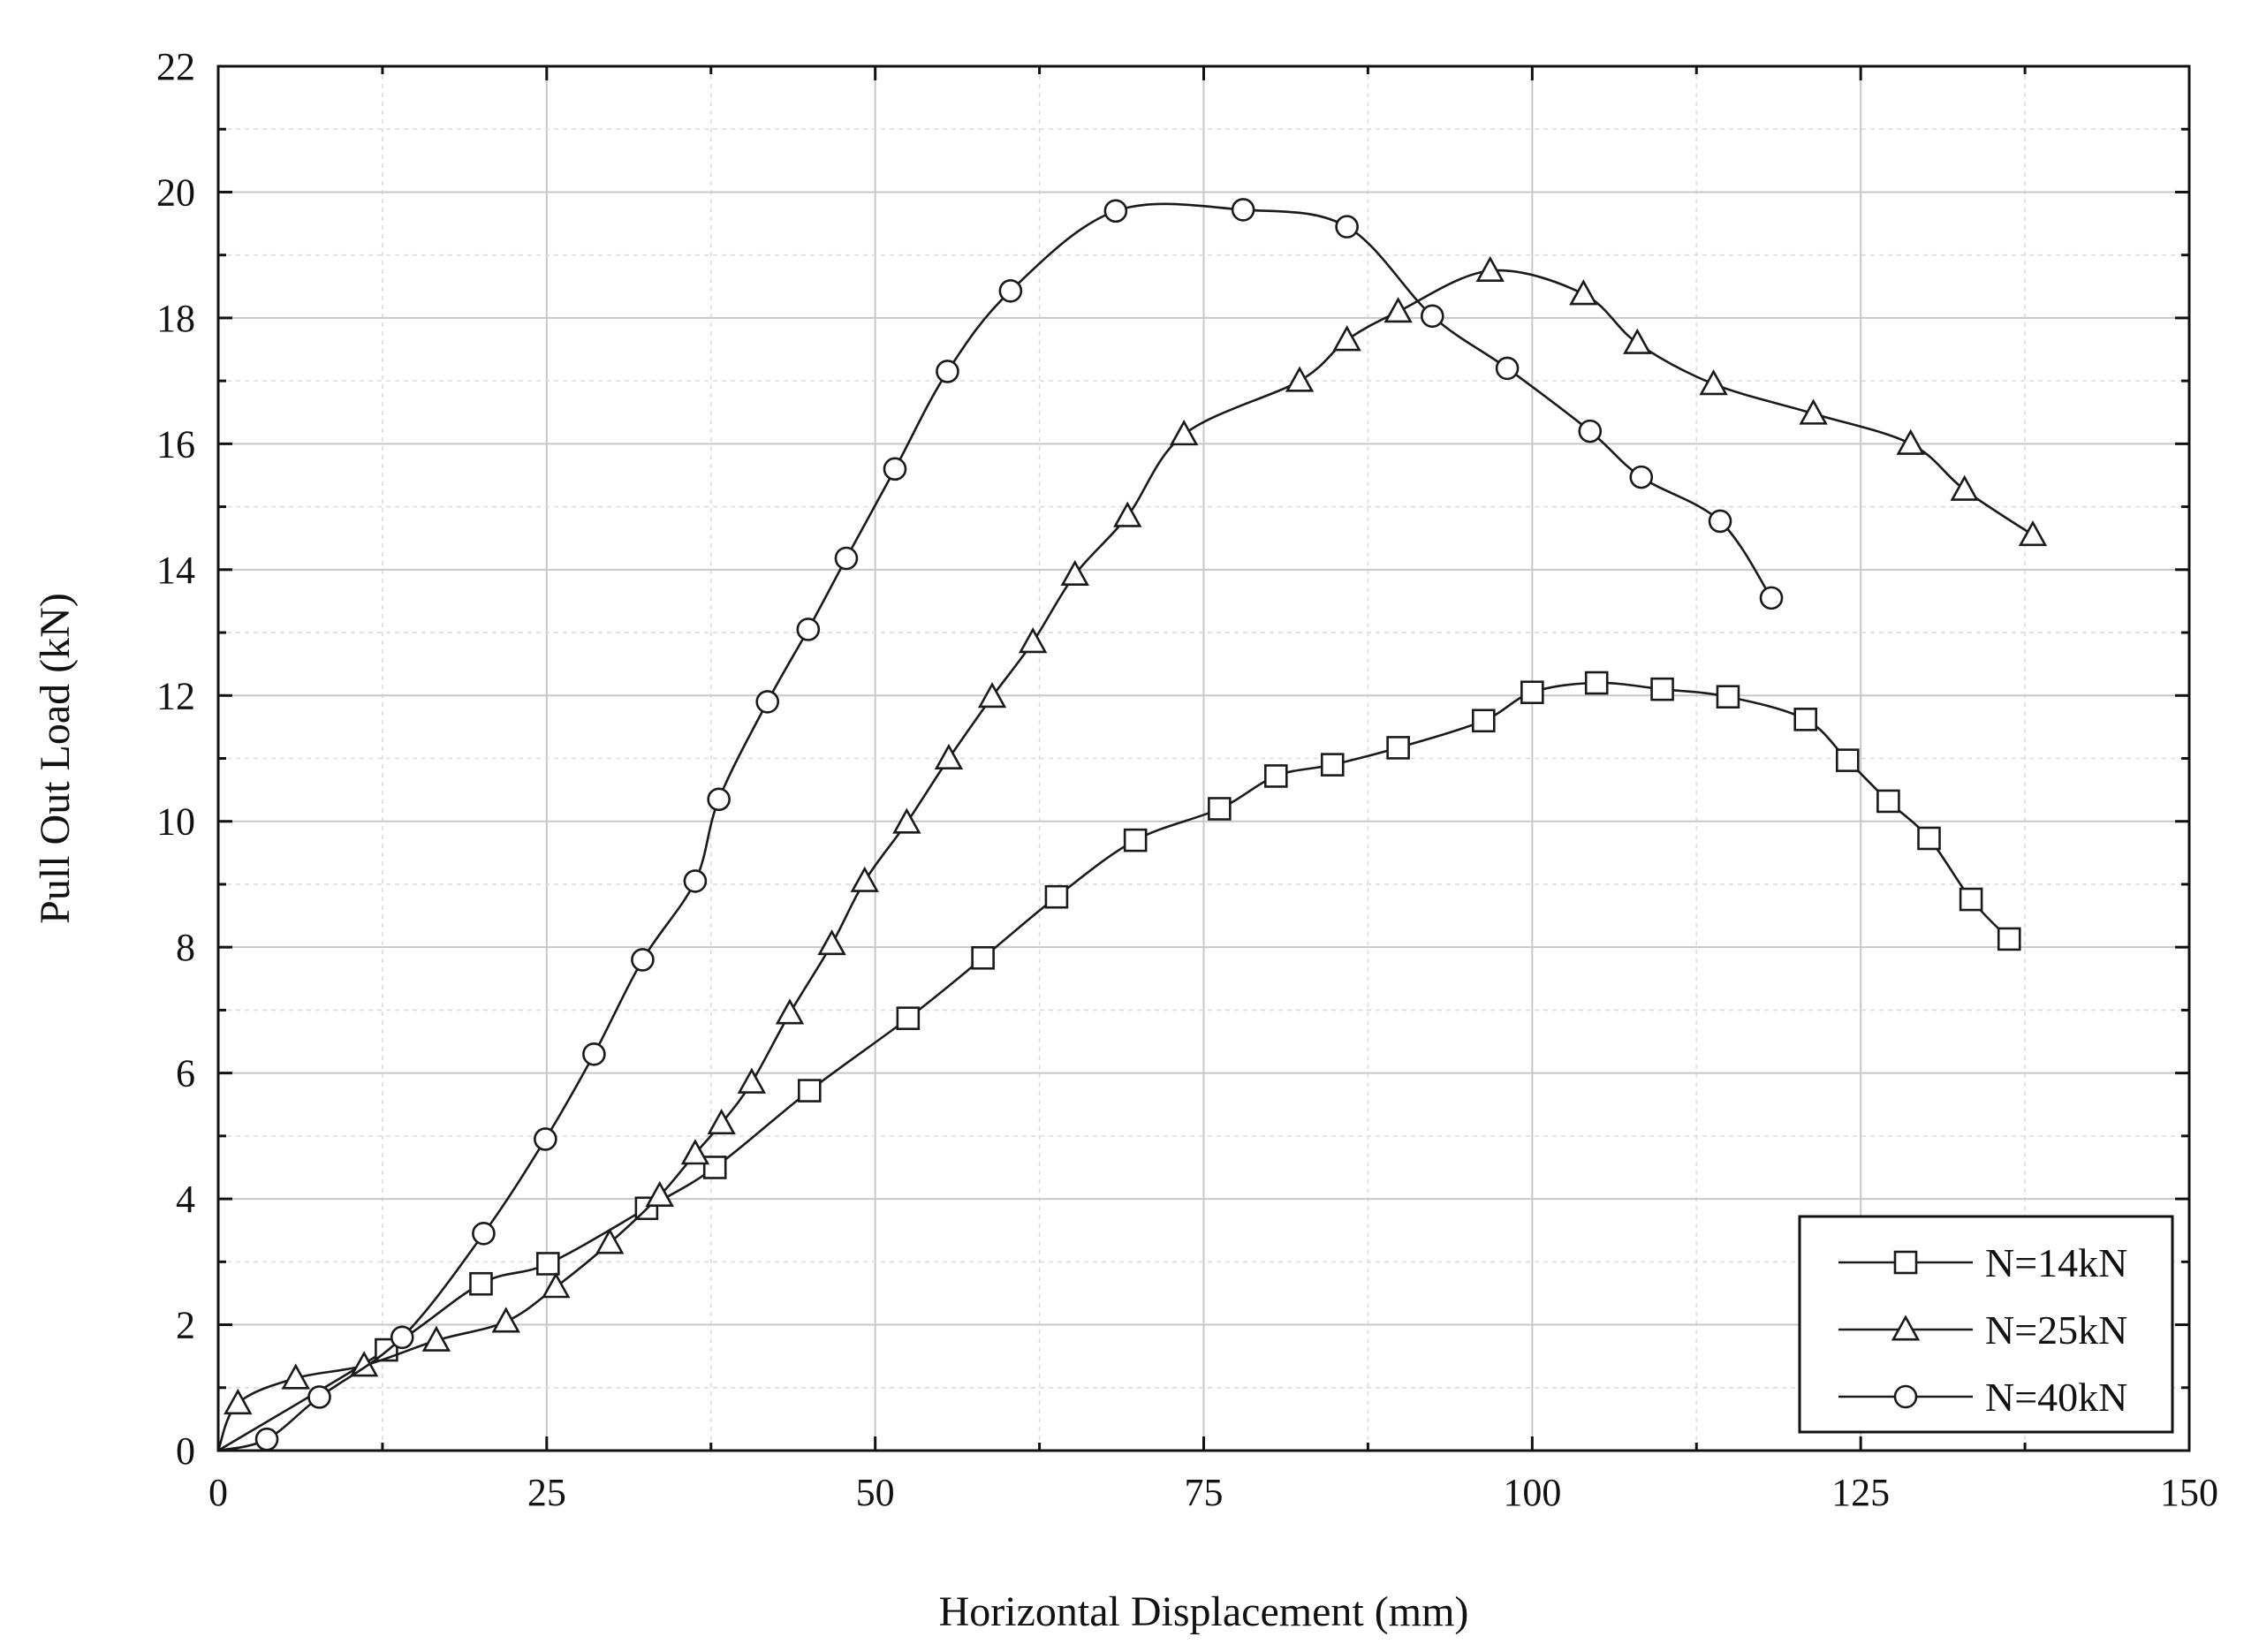 The width and height of the screenshot is (2259, 1652). Describe the element at coordinates (175, 444) in the screenshot. I see `y-tick-label: 16` at that location.